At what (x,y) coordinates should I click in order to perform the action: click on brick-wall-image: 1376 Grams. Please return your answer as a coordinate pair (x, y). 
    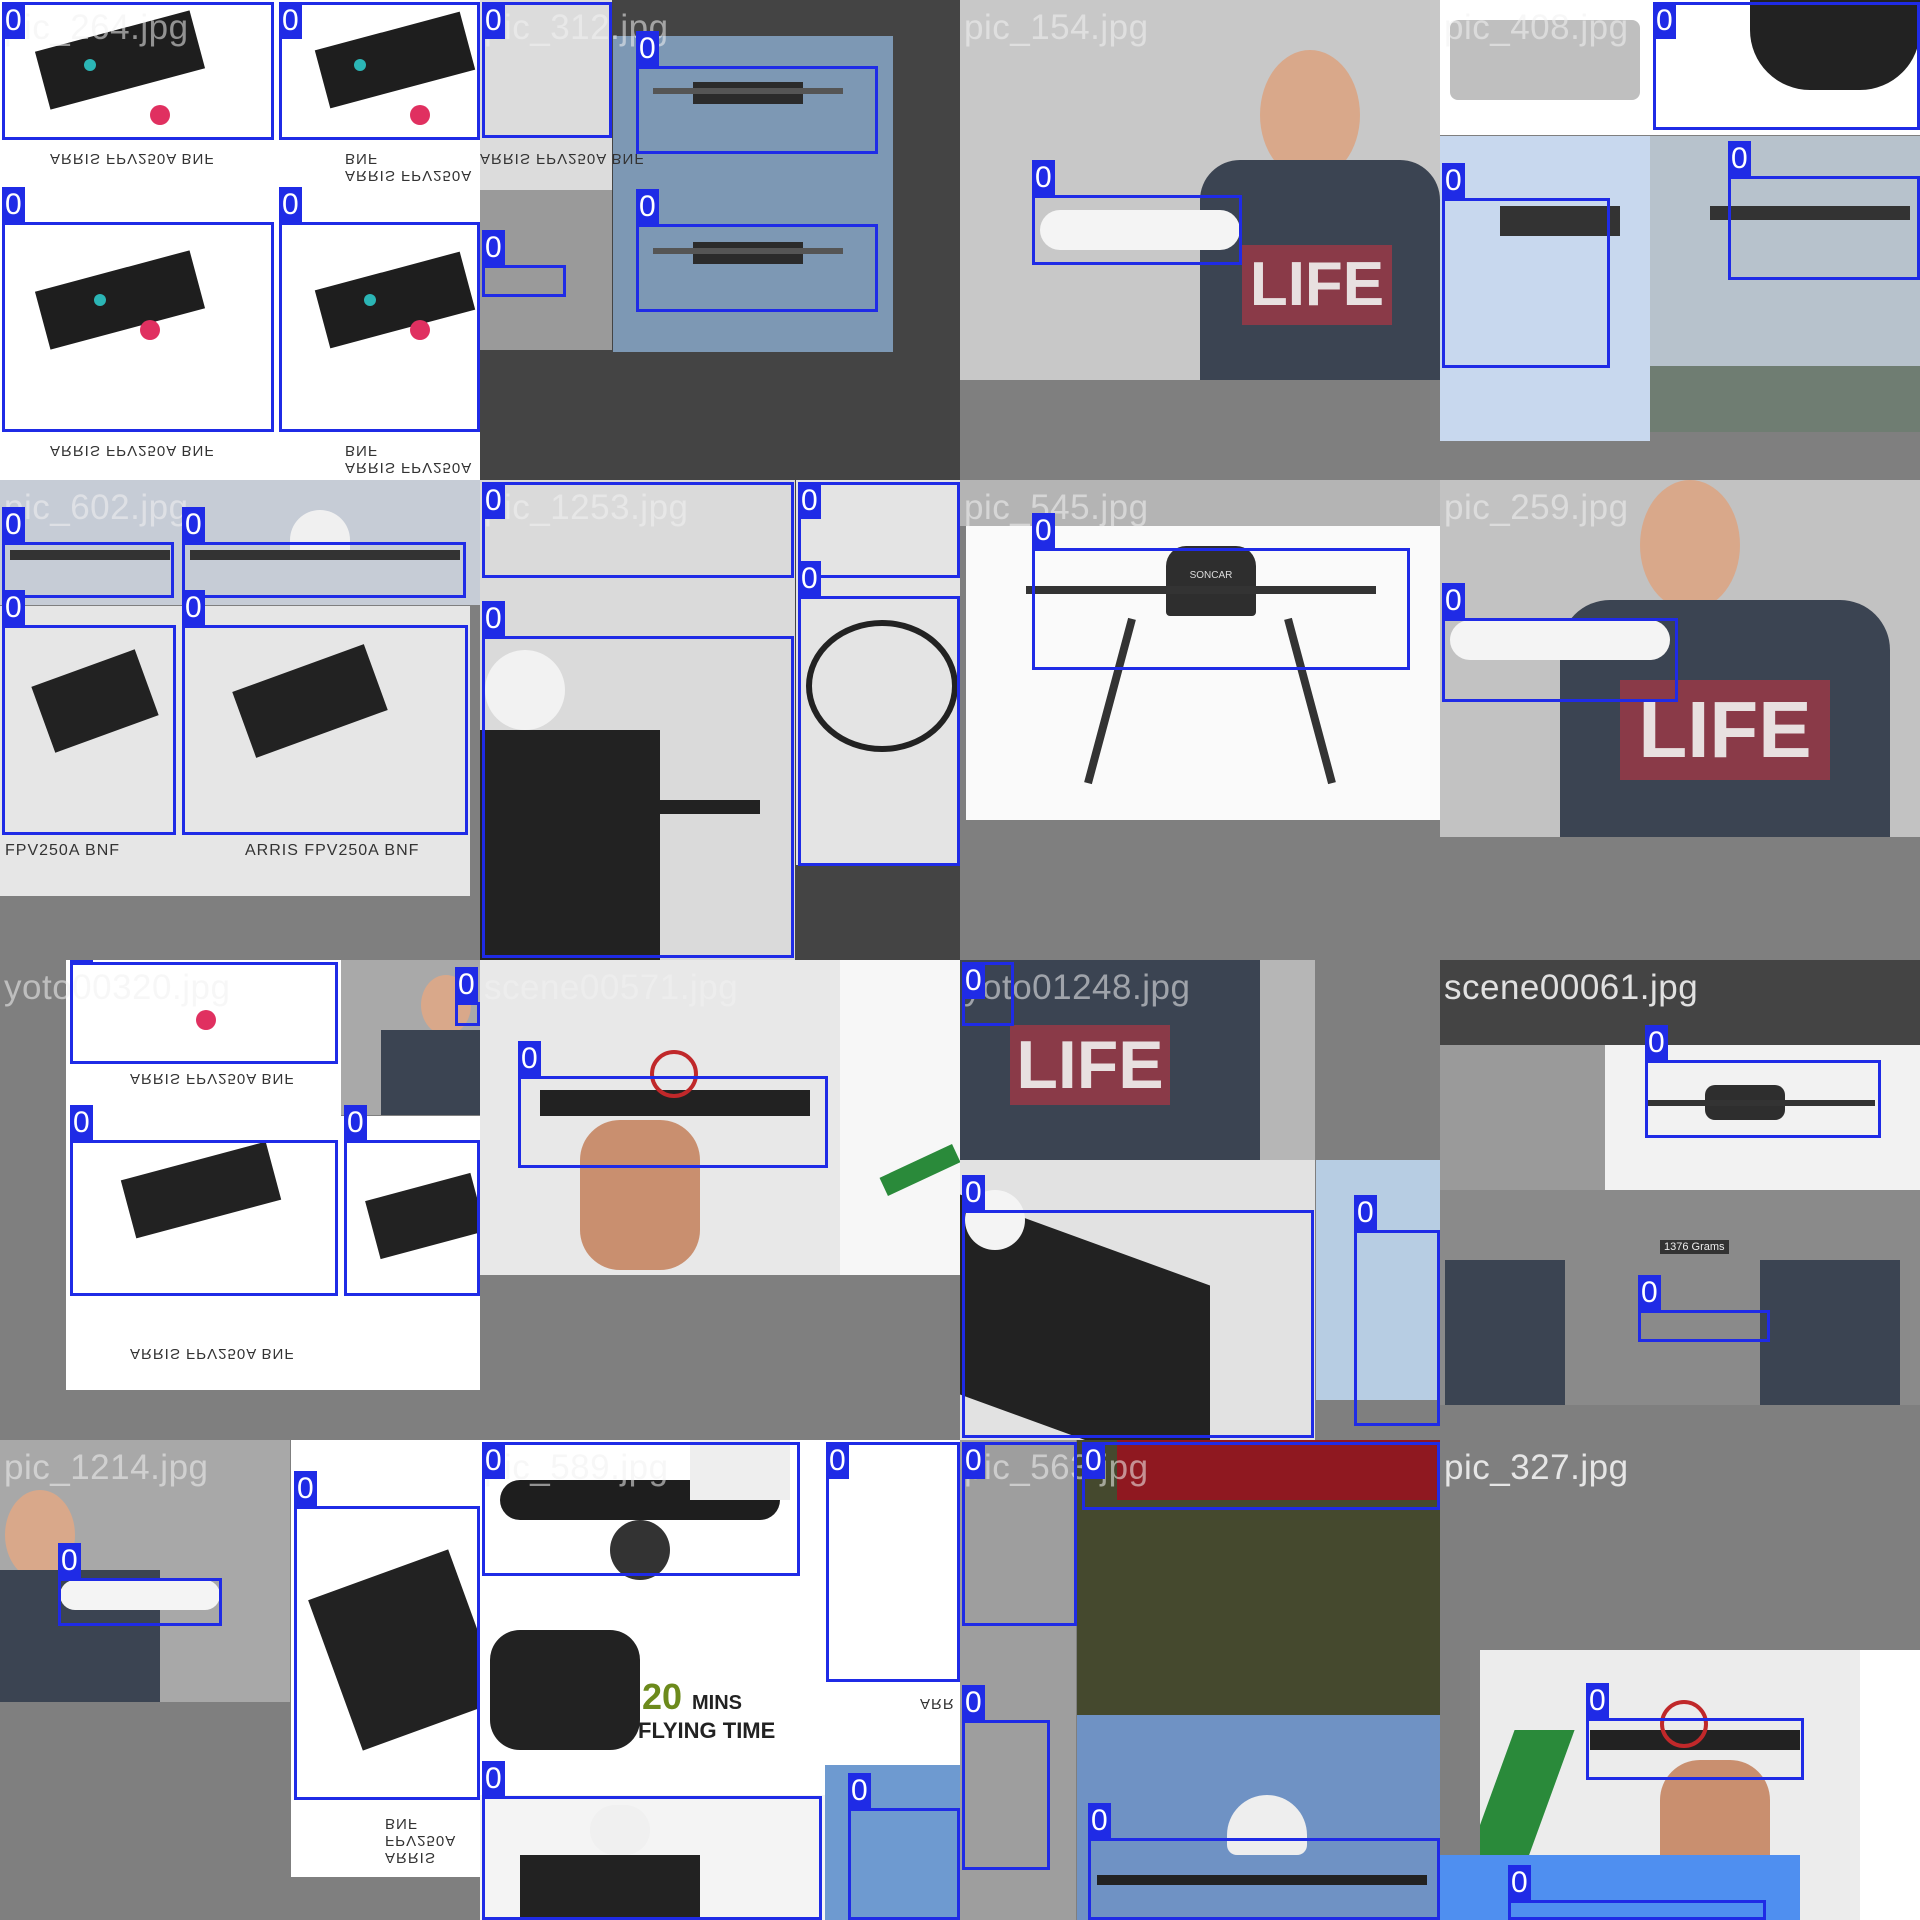
    Looking at the image, I should click on (1680, 1297).